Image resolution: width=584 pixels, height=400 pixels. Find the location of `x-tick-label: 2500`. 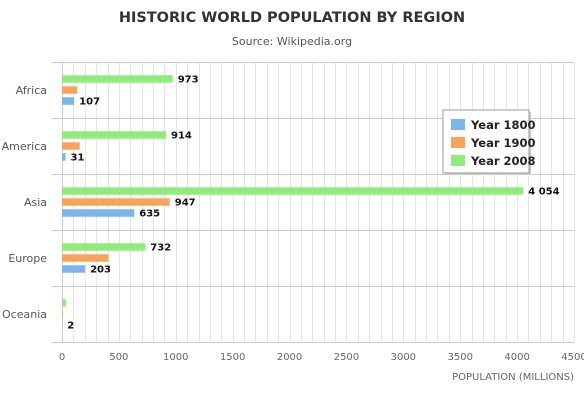

x-tick-label: 2500 is located at coordinates (346, 357).